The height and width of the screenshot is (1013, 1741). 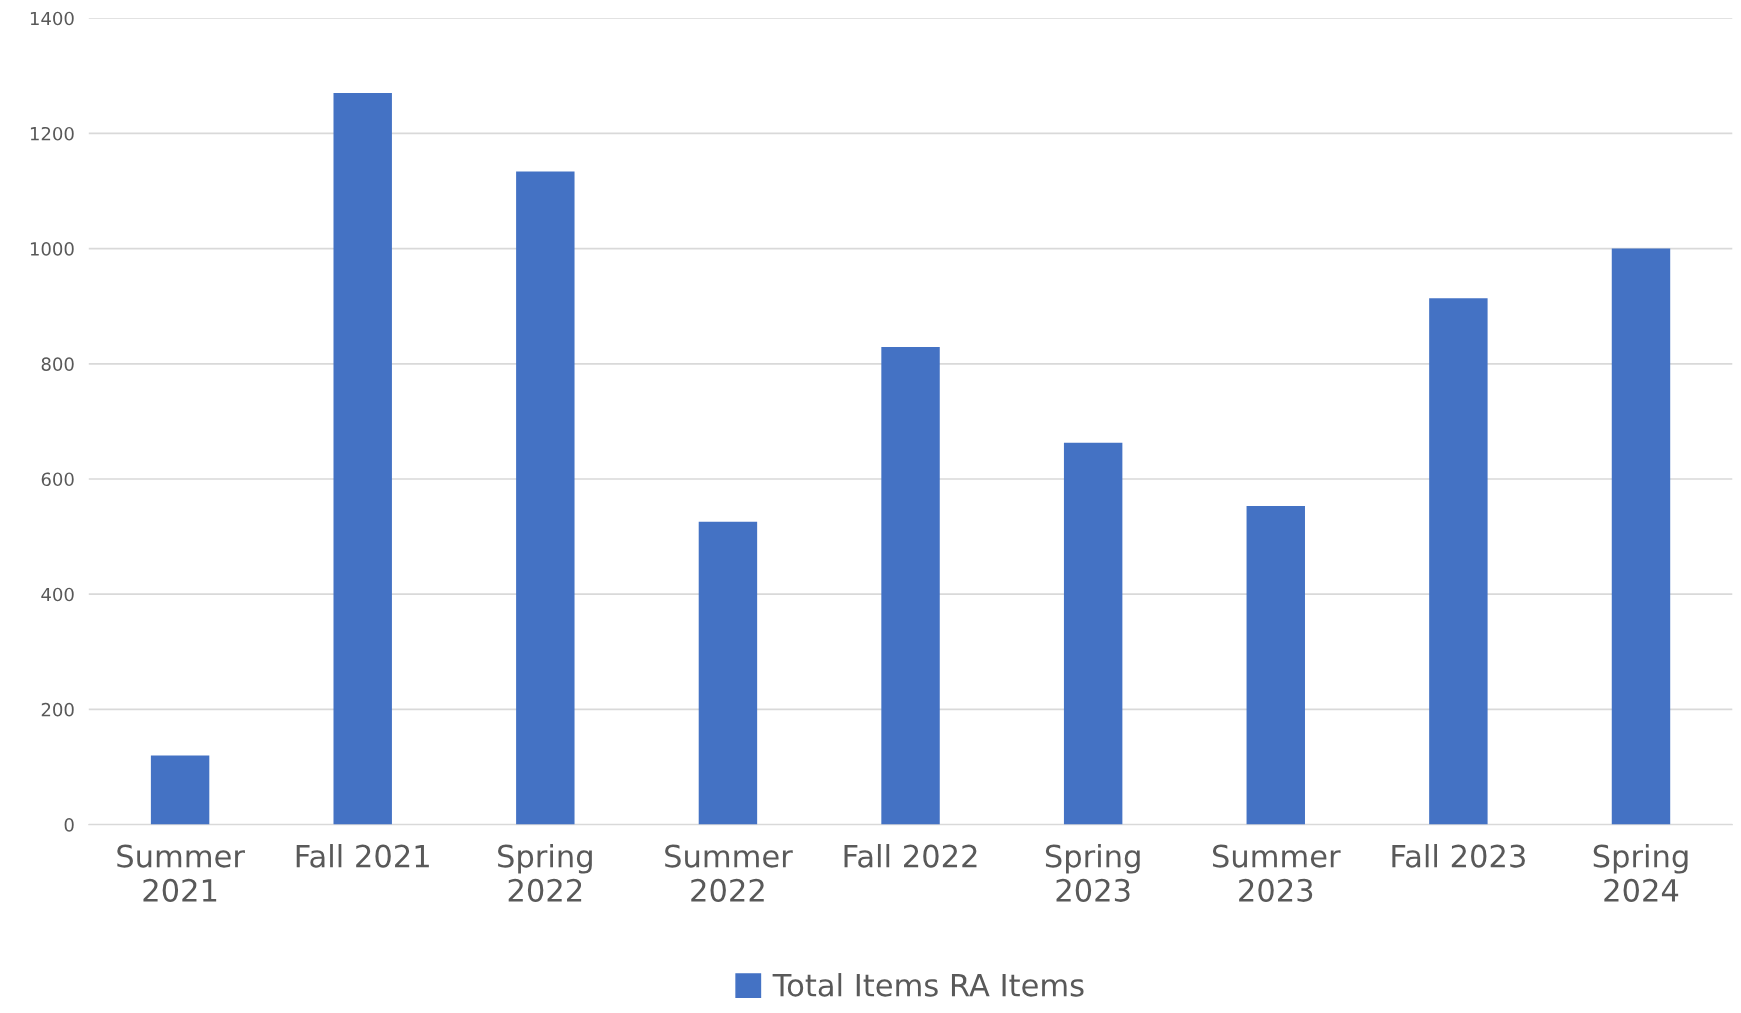 I want to click on x-tick-label: Summer 2021, so click(x=181, y=873).